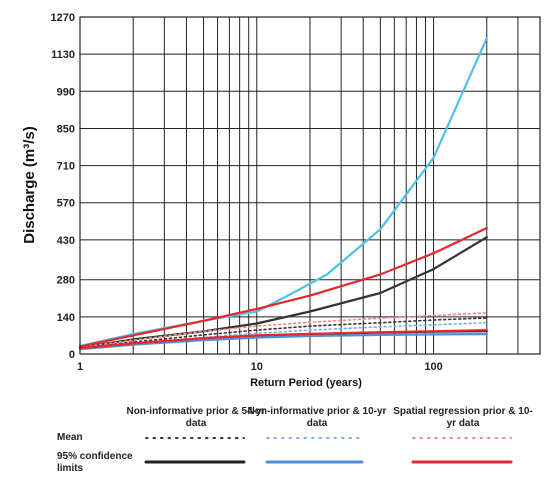 The image size is (550, 482). I want to click on y-axis-label: Discharge (m³/s), so click(29, 185).